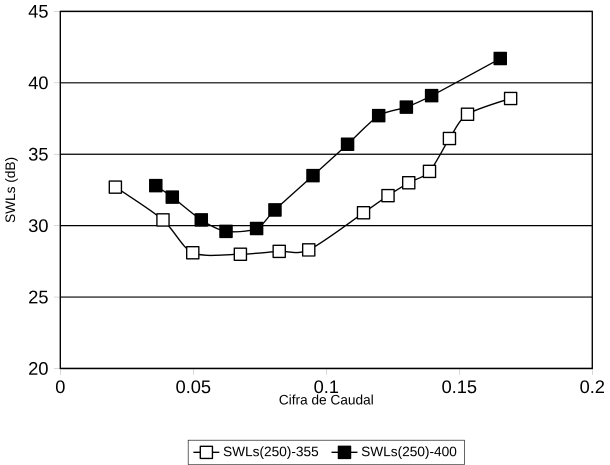 The width and height of the screenshot is (610, 465). I want to click on legend-label: SWLs(250)-400, so click(409, 453).